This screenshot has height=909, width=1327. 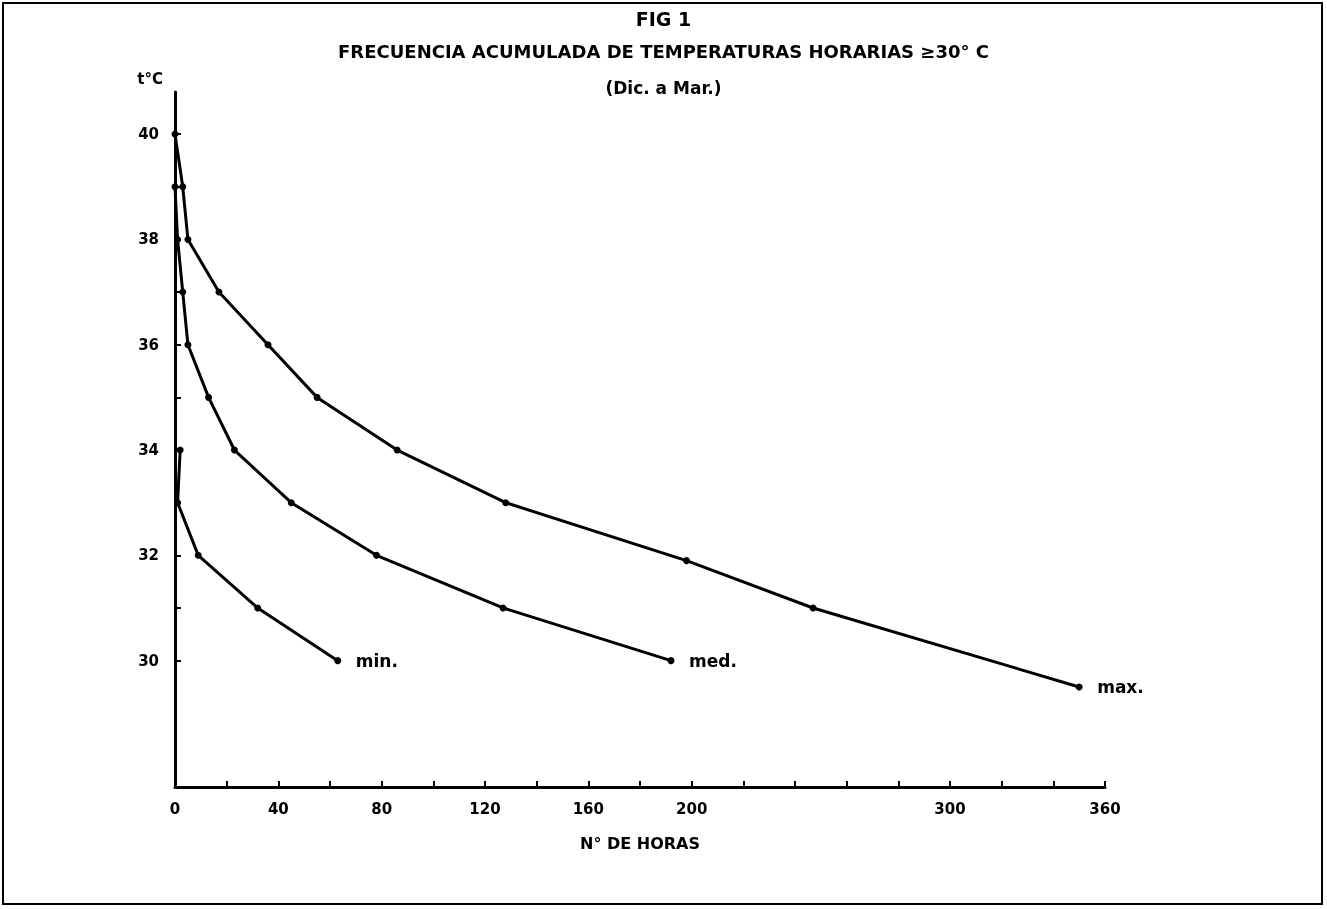 What do you see at coordinates (150, 78) in the screenshot?
I see `y-axis-title: t°C` at bounding box center [150, 78].